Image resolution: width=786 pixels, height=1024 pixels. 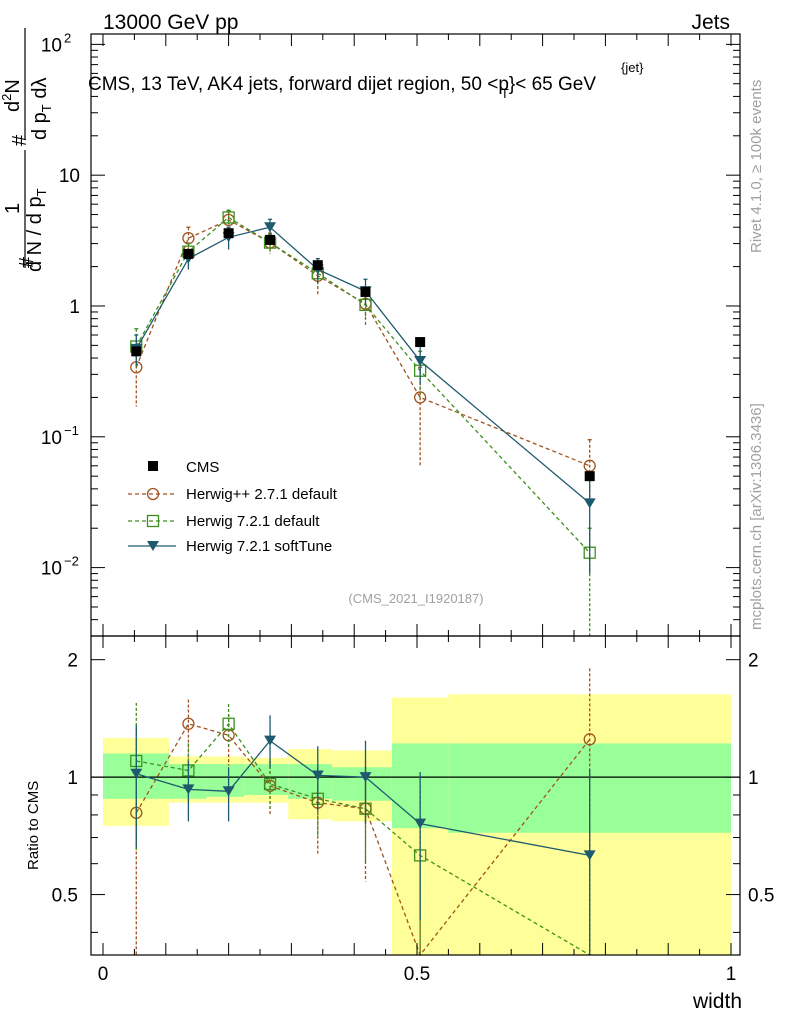 What do you see at coordinates (103, 974) in the screenshot?
I see `x-tick-label: 0` at bounding box center [103, 974].